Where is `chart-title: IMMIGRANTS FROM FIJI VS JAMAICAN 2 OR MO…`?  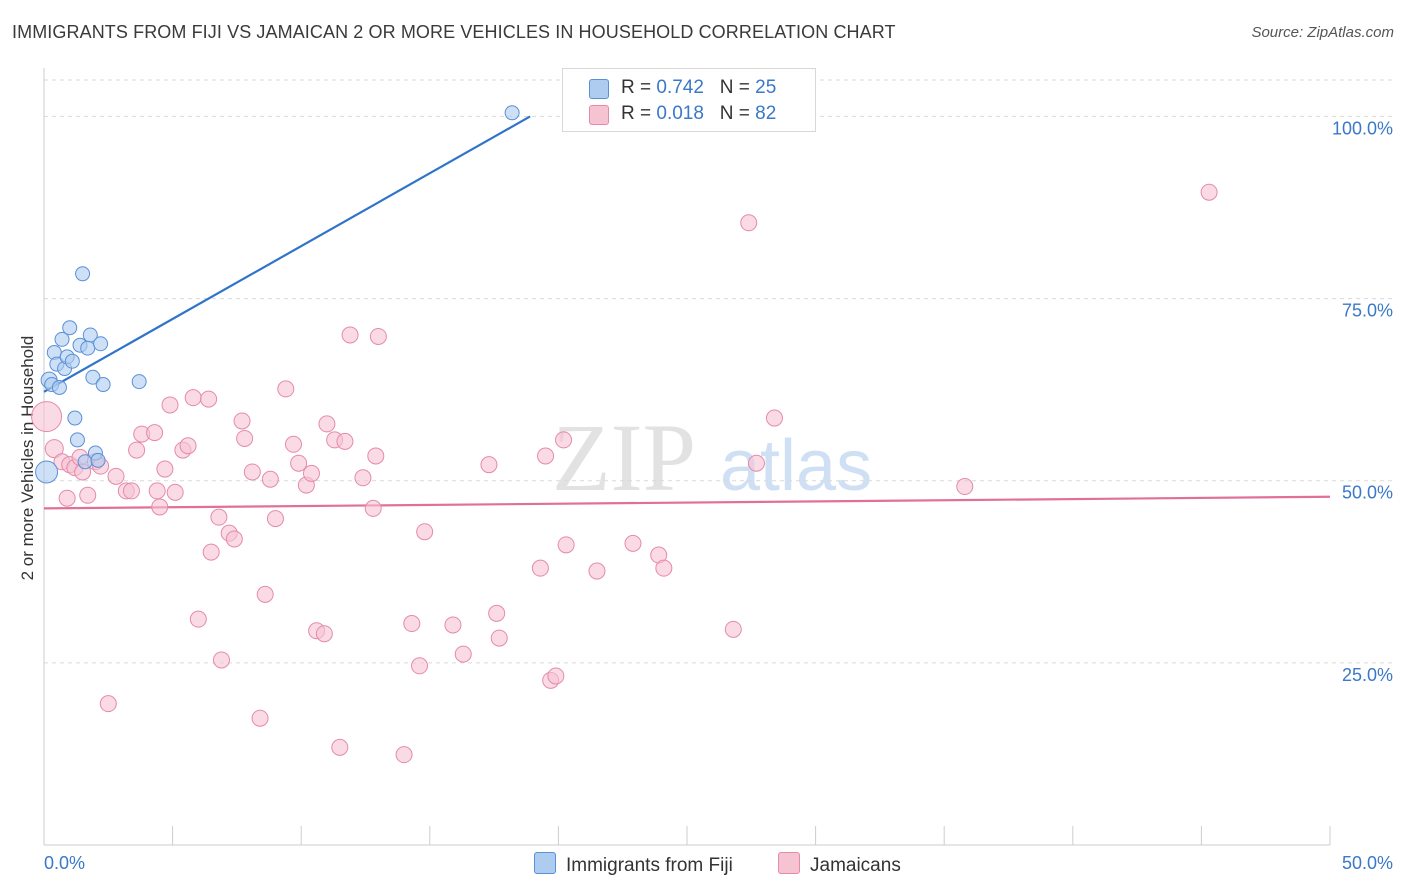 chart-title: IMMIGRANTS FROM FIJI VS JAMAICAN 2 OR MO… is located at coordinates (454, 32).